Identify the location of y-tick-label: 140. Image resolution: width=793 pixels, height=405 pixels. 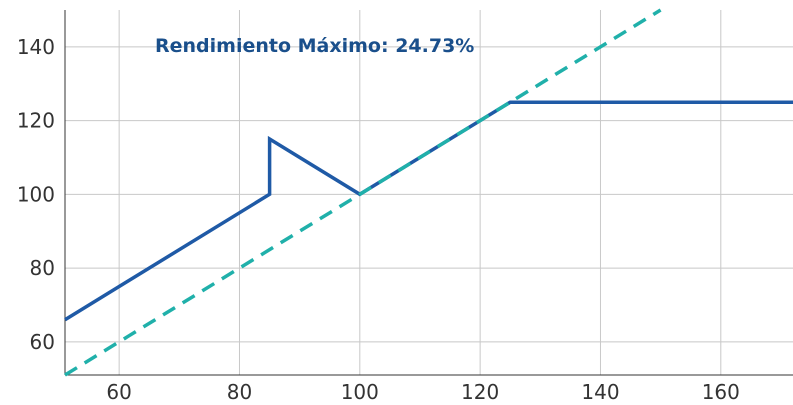
(36, 47).